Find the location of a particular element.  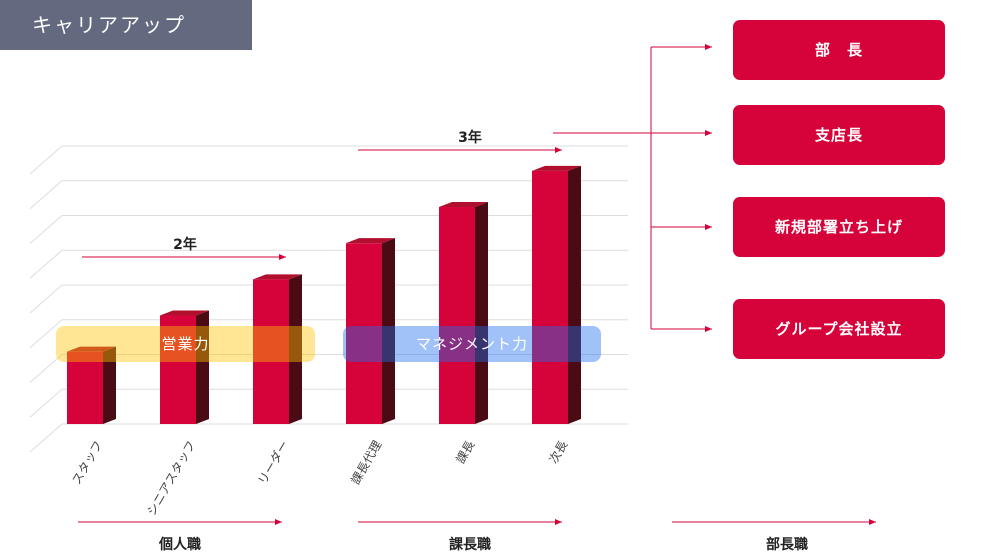

duration-label-first: 2年 is located at coordinates (185, 245).